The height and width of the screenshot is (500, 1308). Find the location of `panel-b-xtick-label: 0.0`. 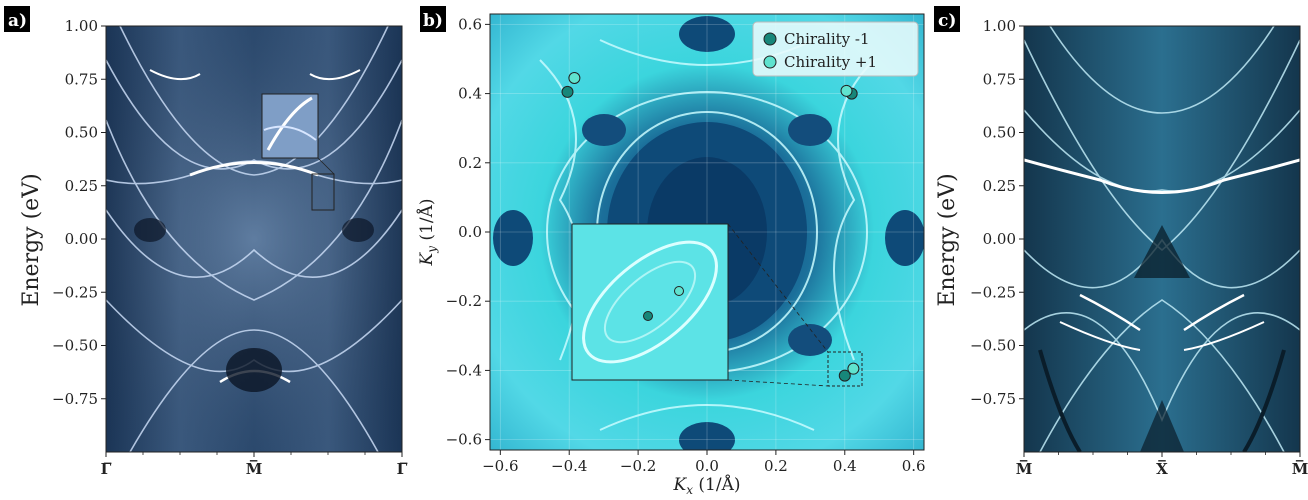

panel-b-xtick-label: 0.0 is located at coordinates (707, 466).